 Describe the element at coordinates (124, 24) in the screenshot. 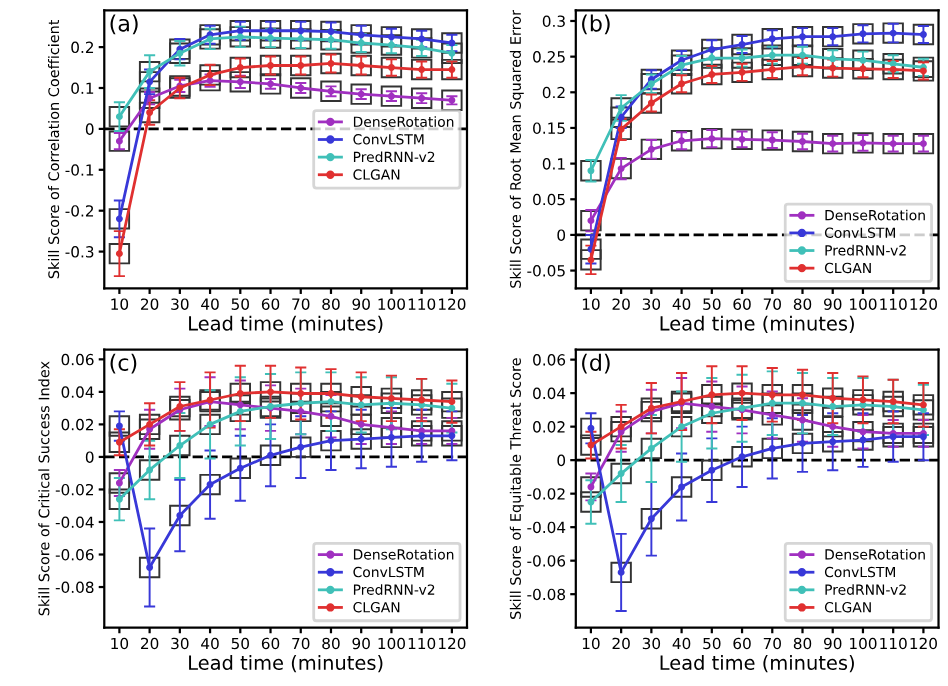

I see `annotation: (a)` at that location.